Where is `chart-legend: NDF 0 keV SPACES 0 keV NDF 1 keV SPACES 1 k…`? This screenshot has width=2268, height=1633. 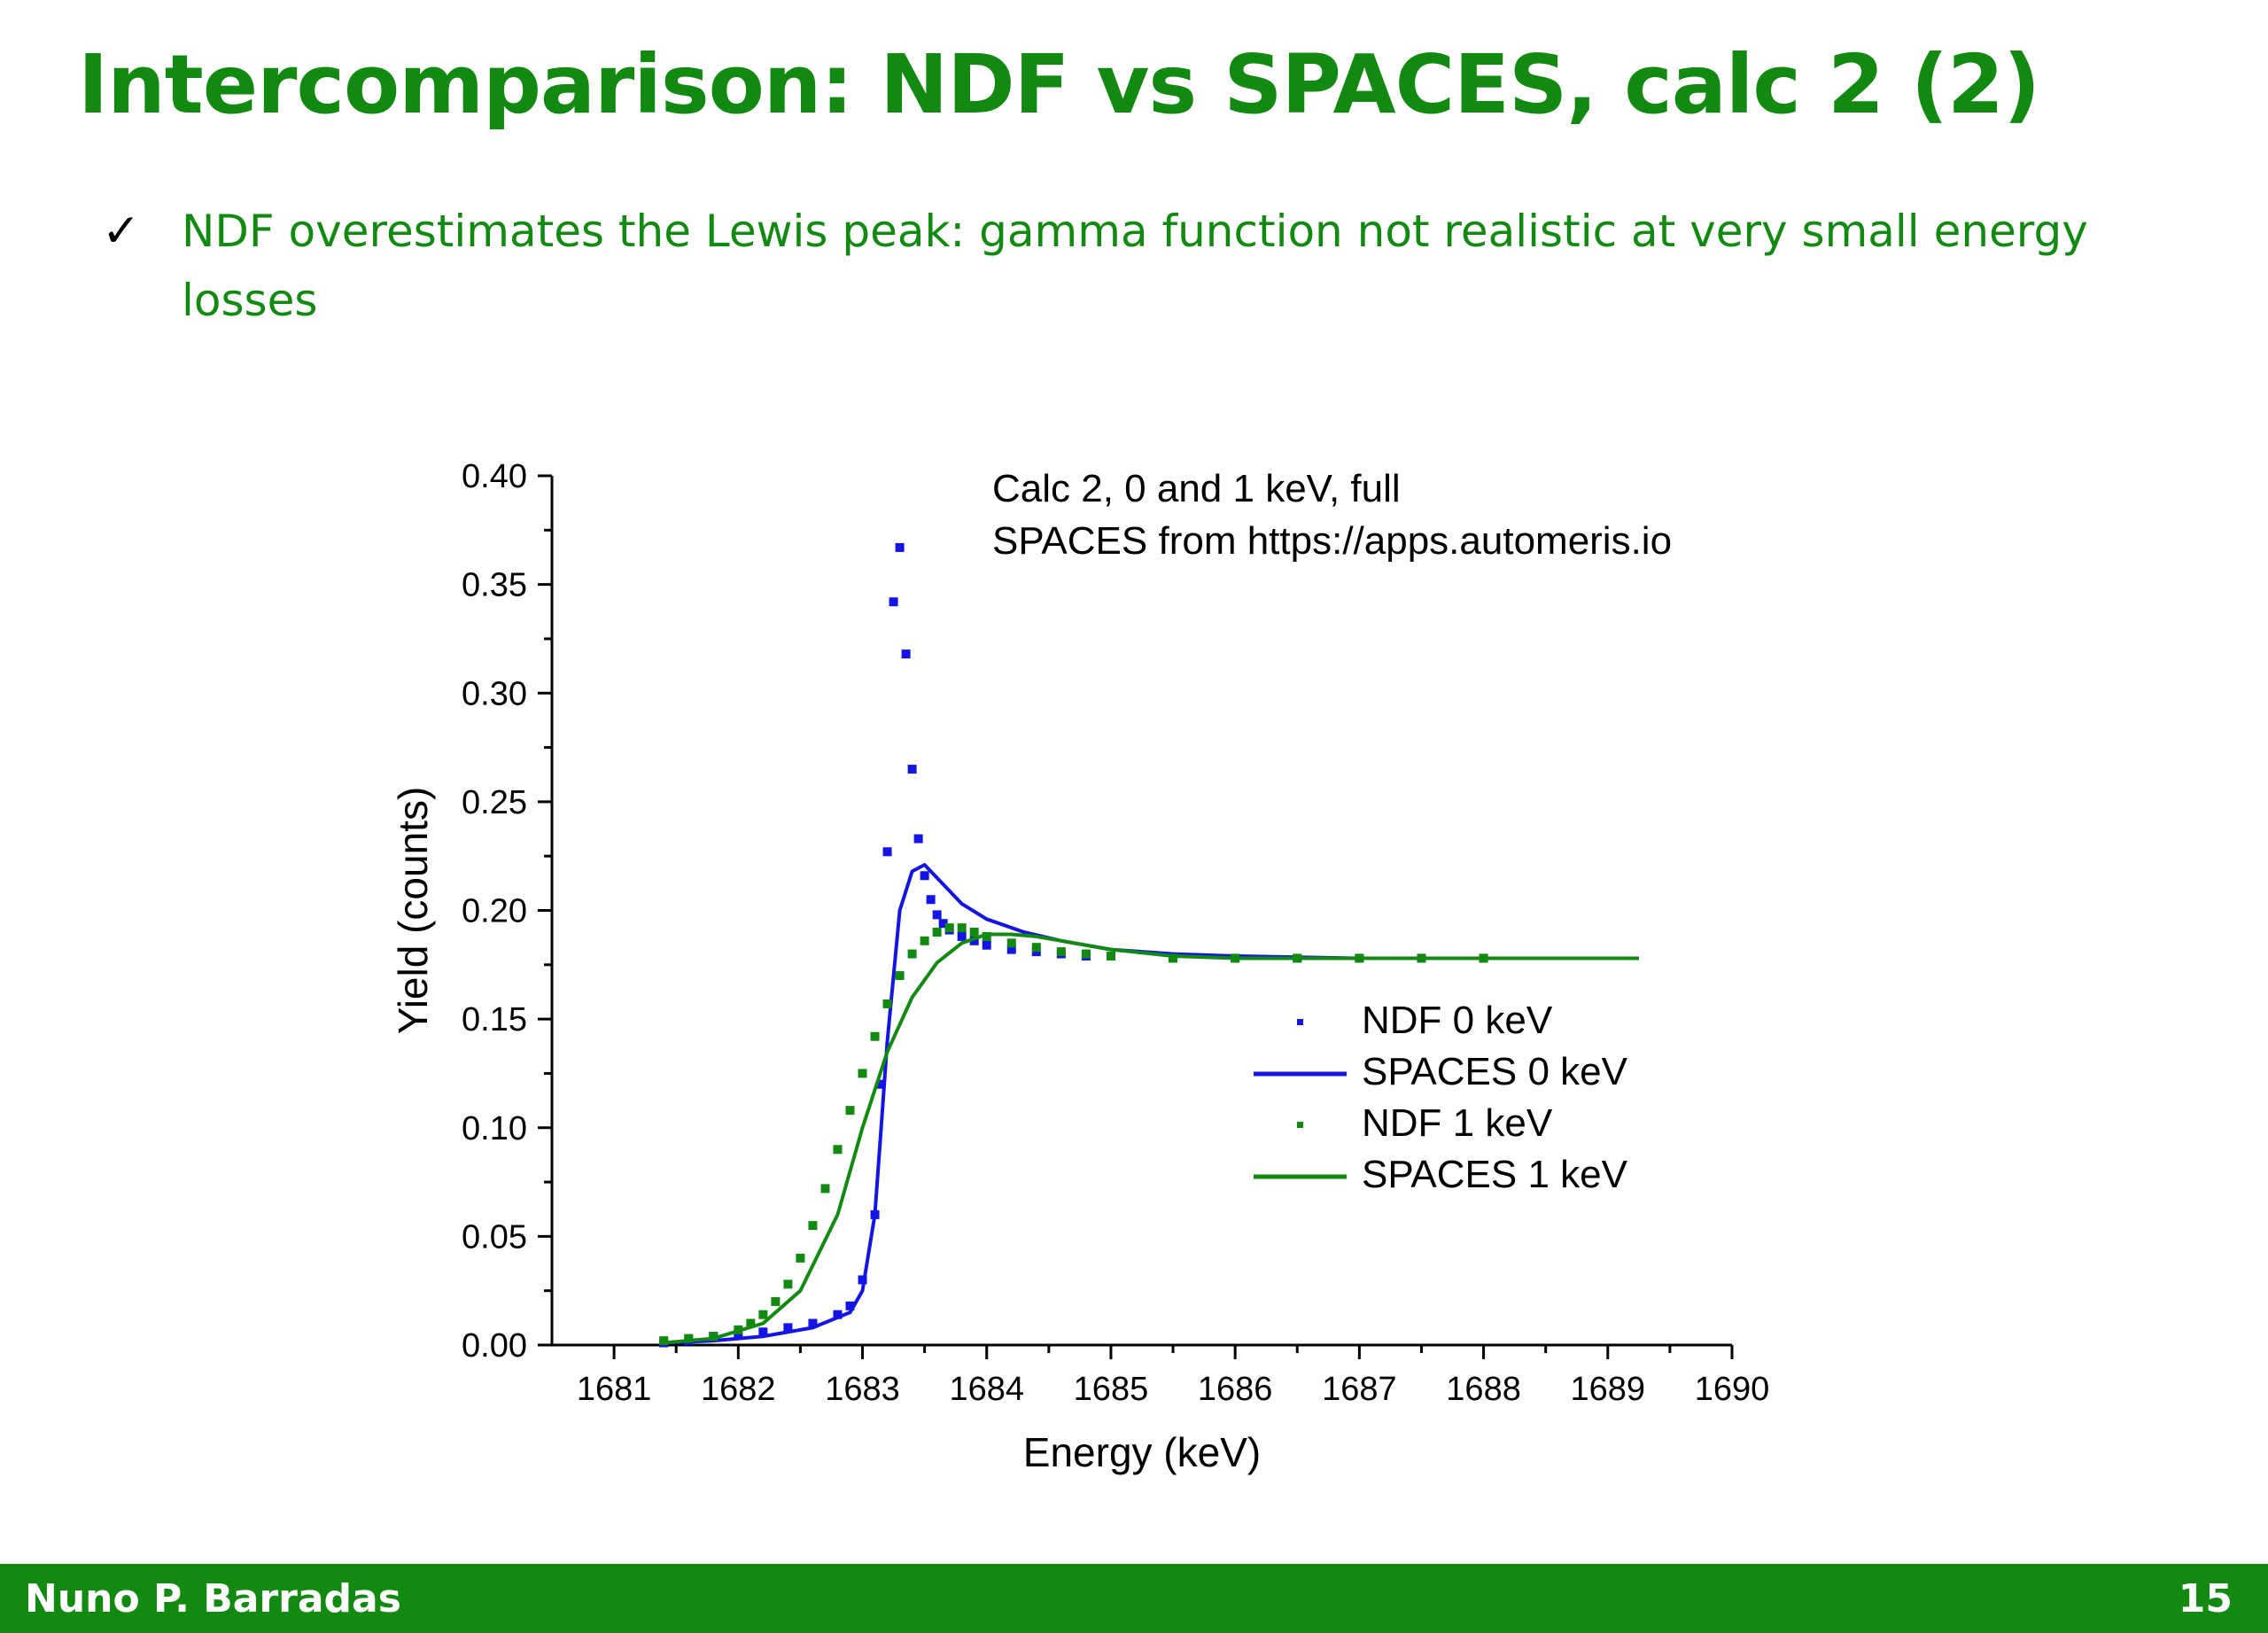
chart-legend: NDF 0 keV SPACES 0 keV NDF 1 keV SPACES 1 k… is located at coordinates (1441, 1097).